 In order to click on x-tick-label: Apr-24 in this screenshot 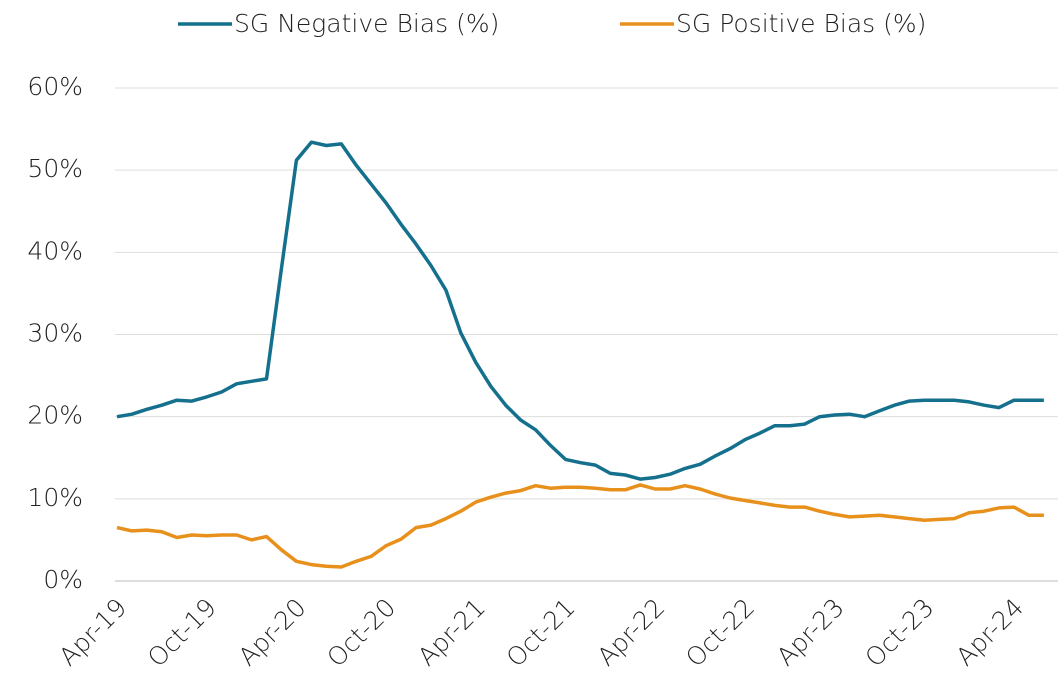, I will do `click(989, 632)`.